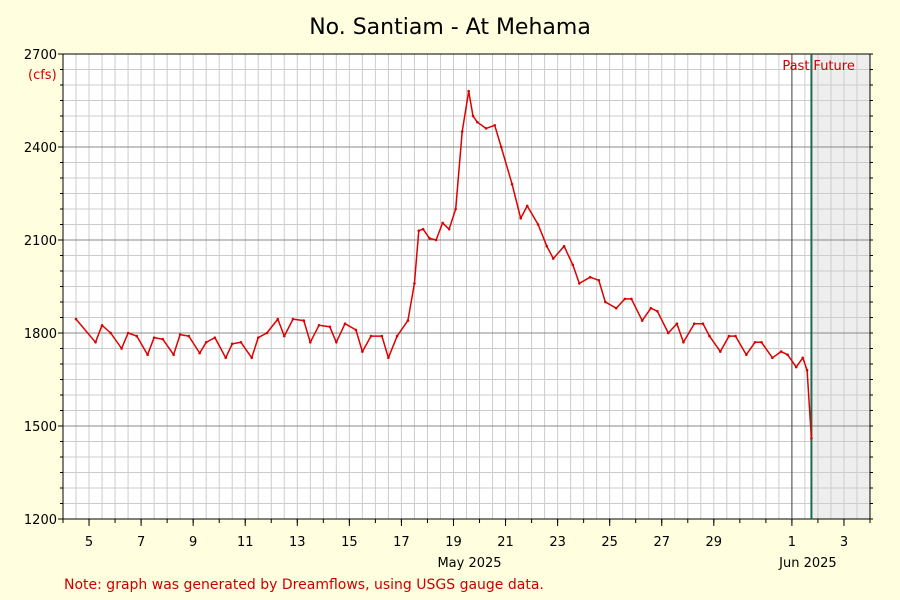 The image size is (900, 600). What do you see at coordinates (844, 542) in the screenshot?
I see `x-tick-label: 3` at bounding box center [844, 542].